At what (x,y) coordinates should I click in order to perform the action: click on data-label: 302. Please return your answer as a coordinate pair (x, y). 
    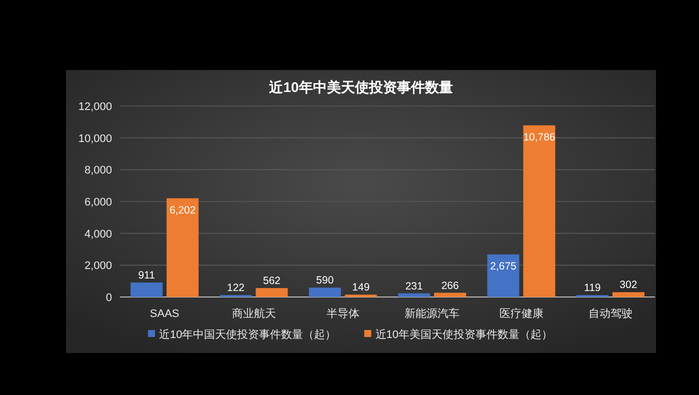
    Looking at the image, I should click on (629, 285).